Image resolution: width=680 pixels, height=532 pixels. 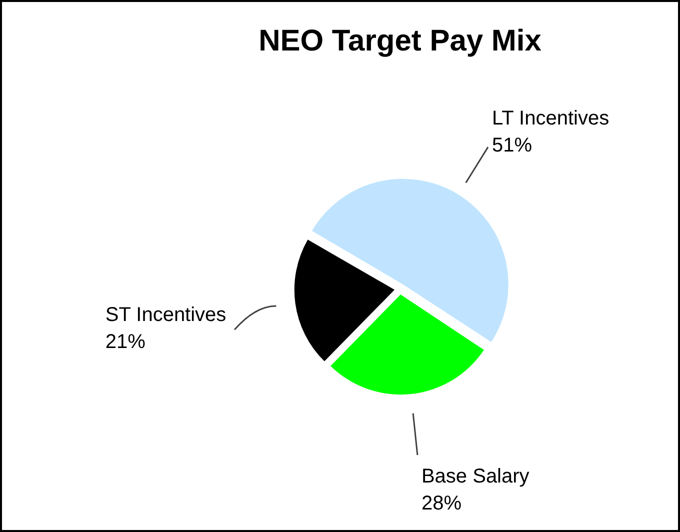 What do you see at coordinates (512, 145) in the screenshot?
I see `data-label: 51%` at bounding box center [512, 145].